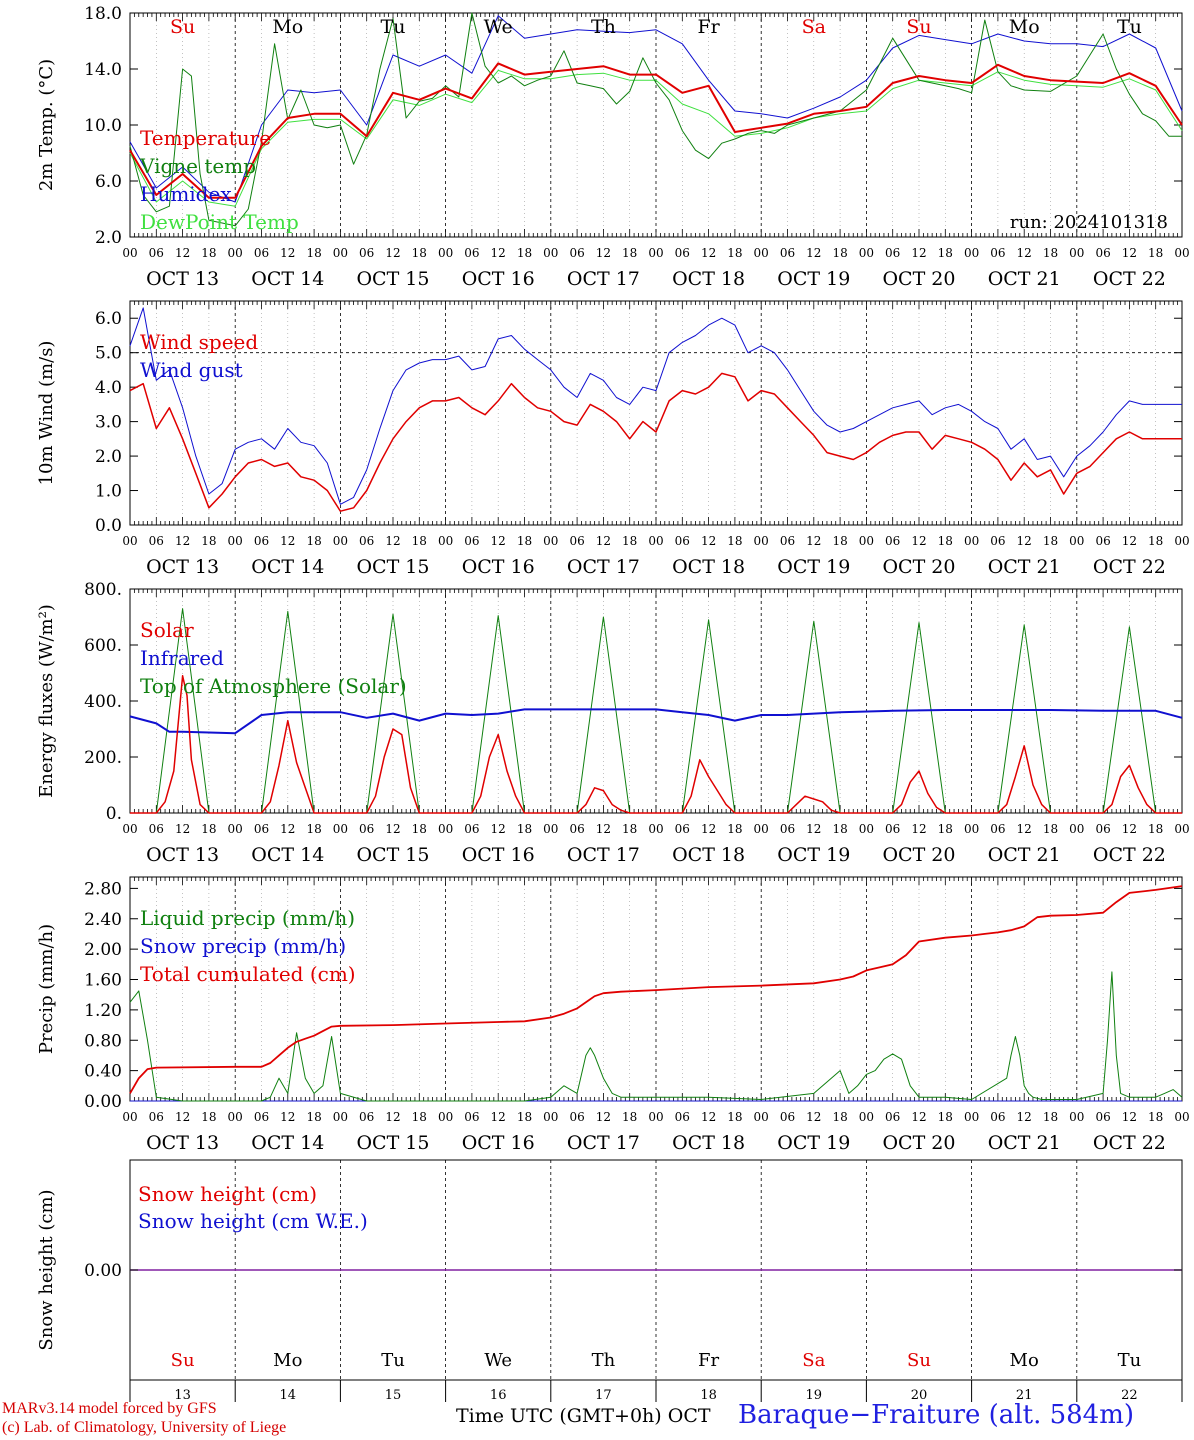 Image resolution: width=1194 pixels, height=1440 pixels. I want to click on day-number-label: 21, so click(1024, 1395).